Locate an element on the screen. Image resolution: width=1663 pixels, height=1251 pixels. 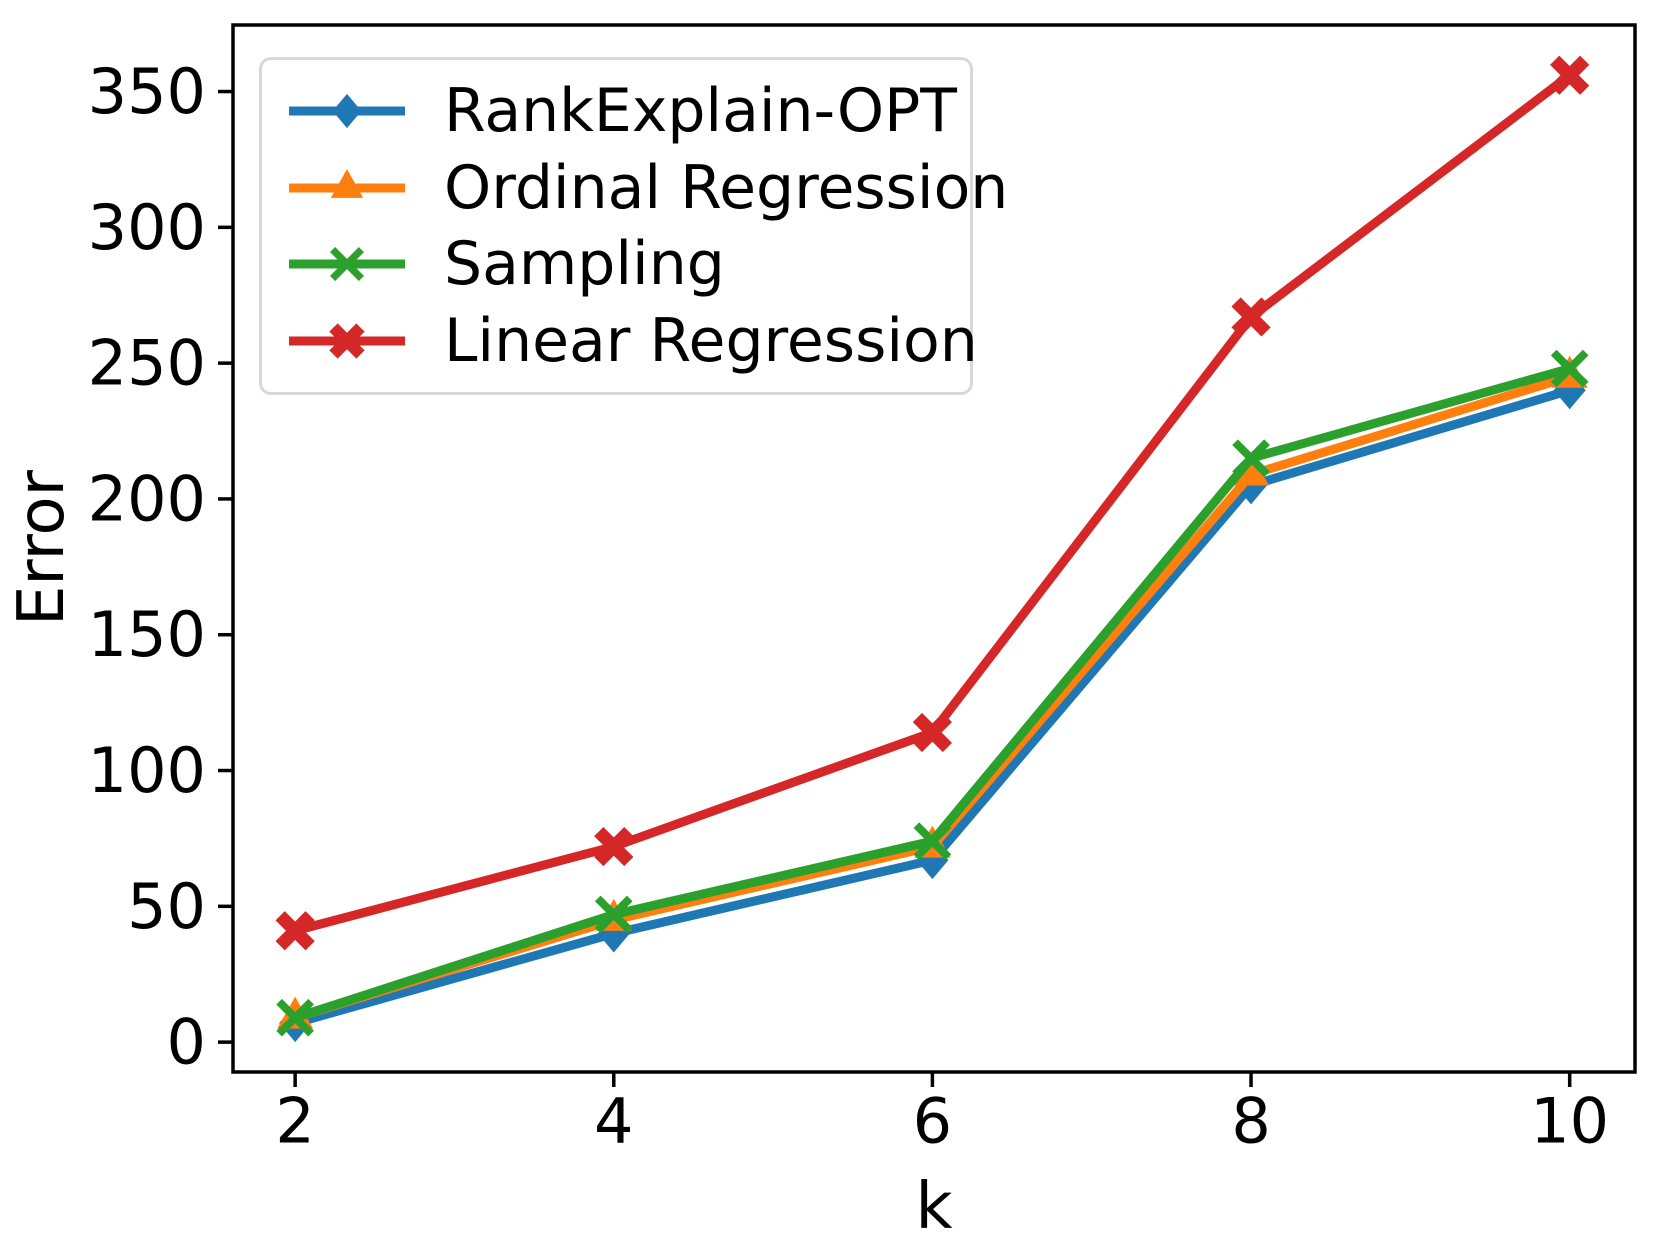
data-point-linear-regression-k6 is located at coordinates (932, 732).